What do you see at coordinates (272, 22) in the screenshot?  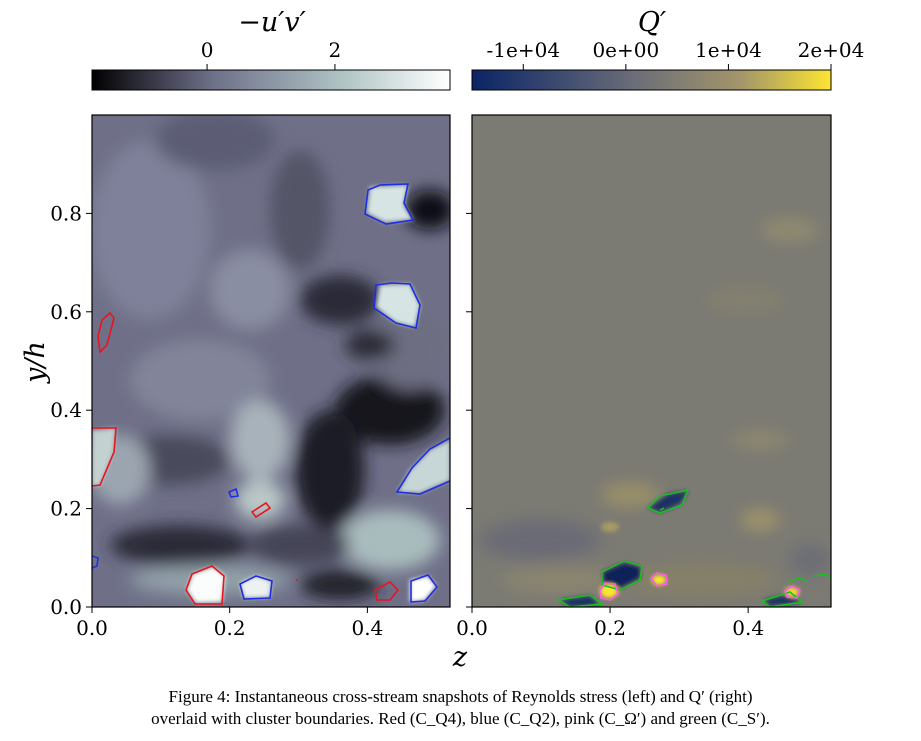 I see `left-colorbar-label: −u′v′` at bounding box center [272, 22].